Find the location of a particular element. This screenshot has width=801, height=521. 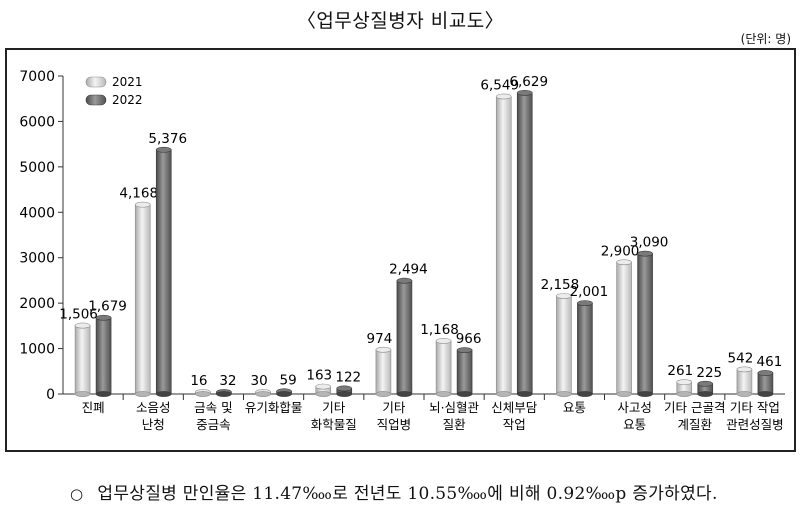

category-label: 소음성 is located at coordinates (153, 407).